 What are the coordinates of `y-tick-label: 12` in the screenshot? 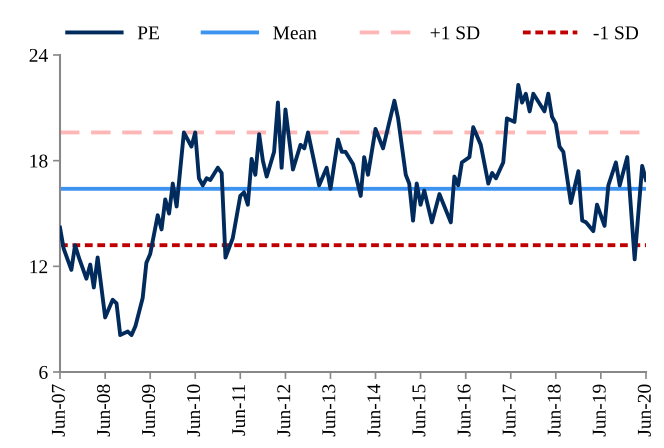 It's located at (39, 267).